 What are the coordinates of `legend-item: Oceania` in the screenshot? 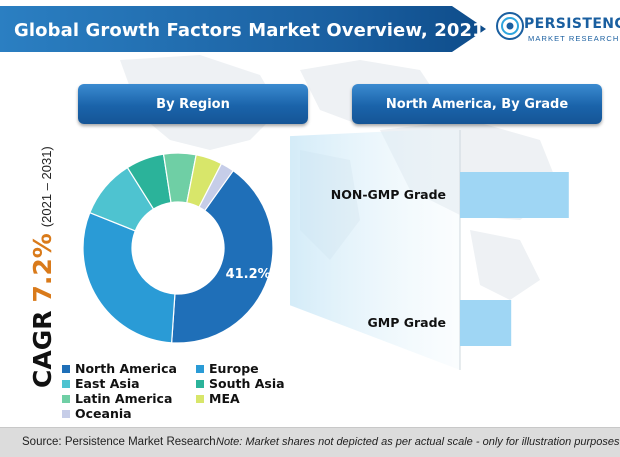 It's located at (97, 413).